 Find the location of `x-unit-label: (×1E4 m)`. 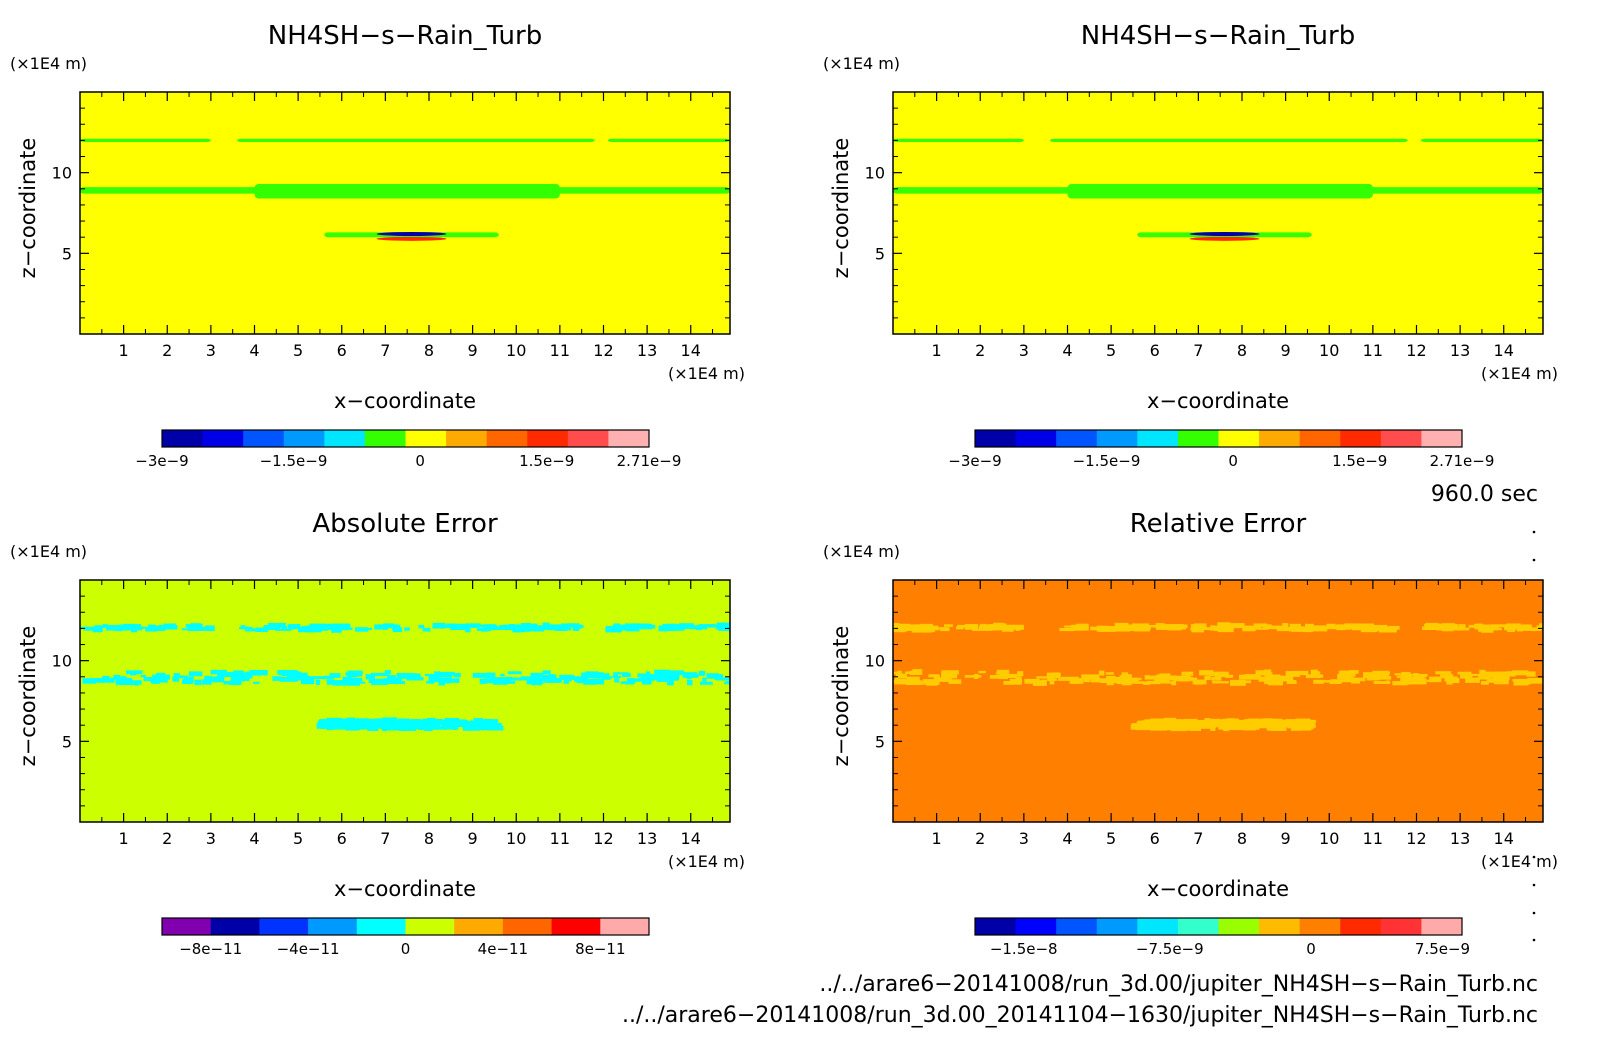

x-unit-label: (×1E4 m) is located at coordinates (1519, 861).